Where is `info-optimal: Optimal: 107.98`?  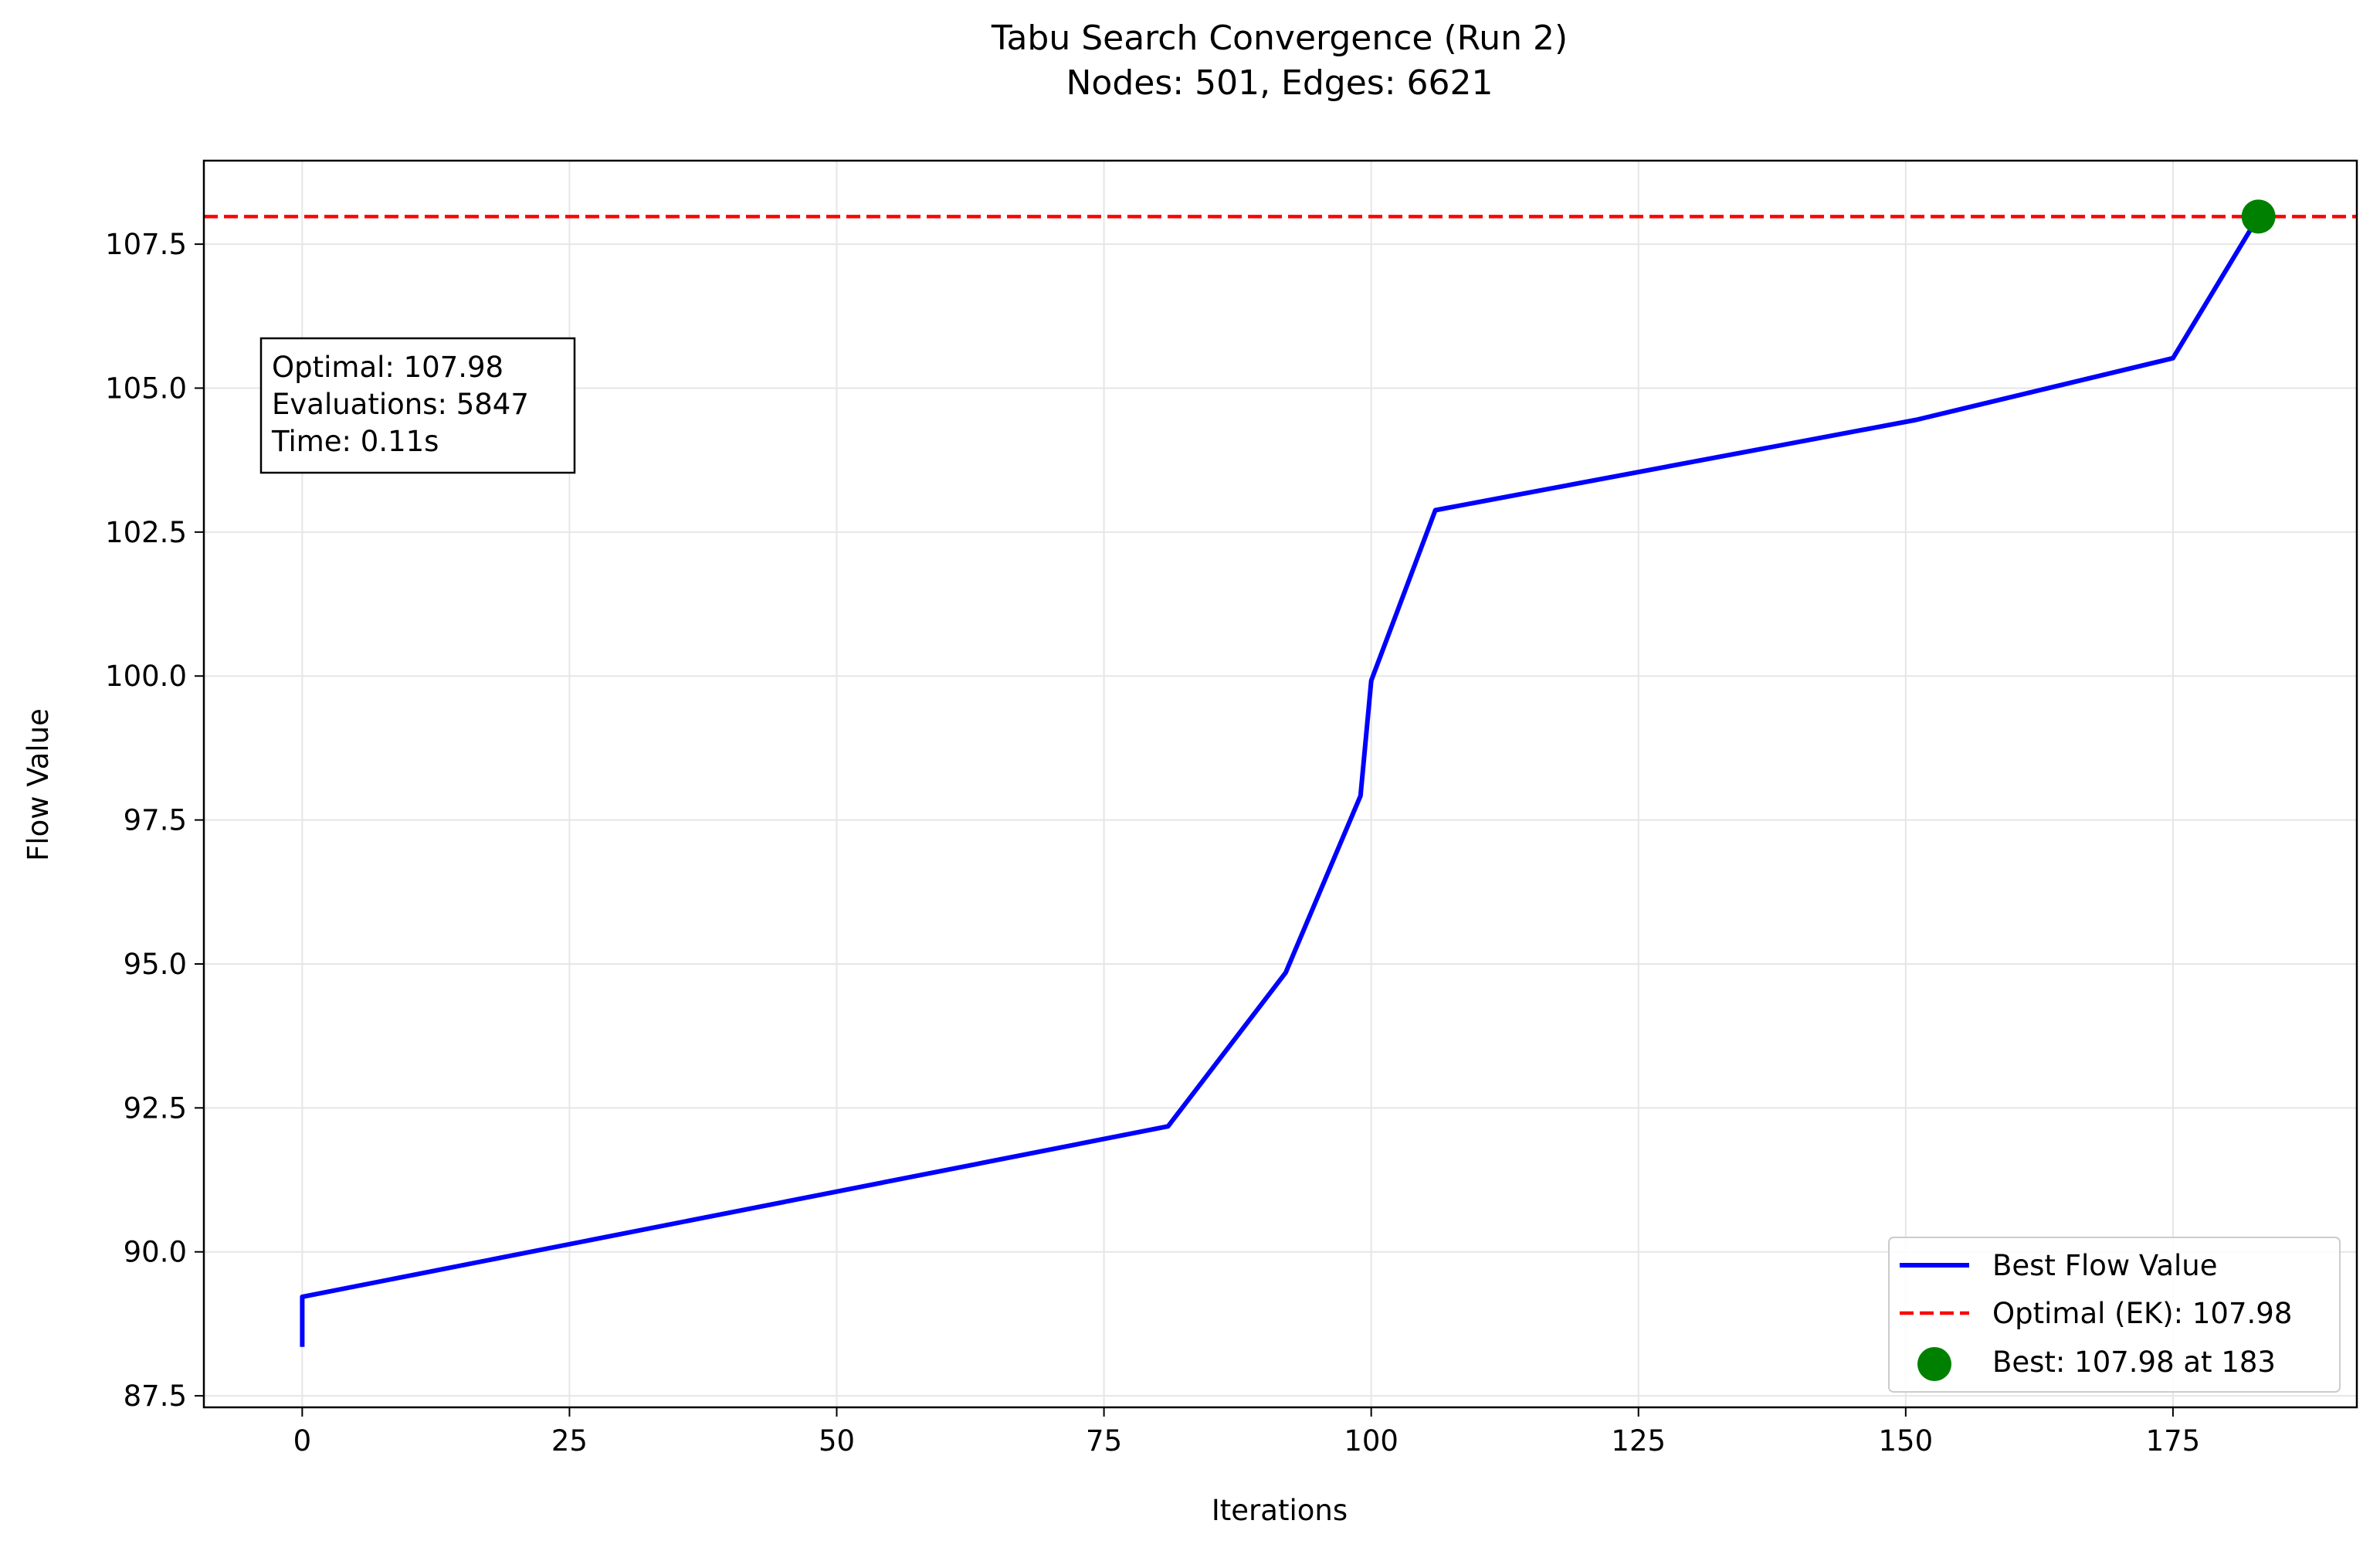 info-optimal: Optimal: 107.98 is located at coordinates (387, 367).